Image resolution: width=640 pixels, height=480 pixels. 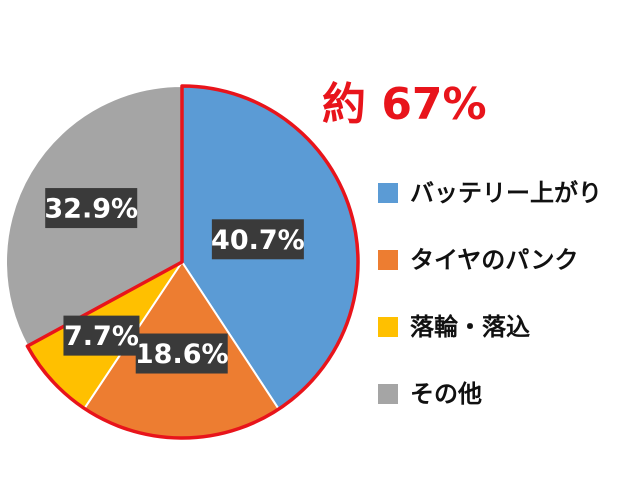 I want to click on data-label-2: 18.6%, so click(x=182, y=353).